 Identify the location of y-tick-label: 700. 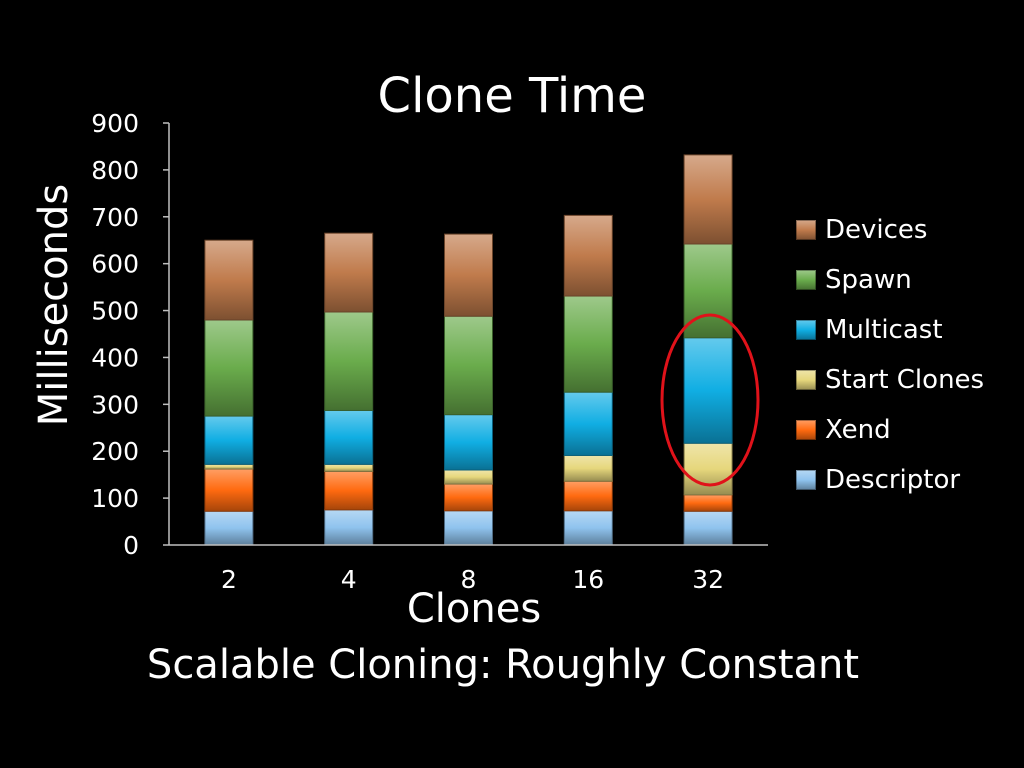
(115, 217).